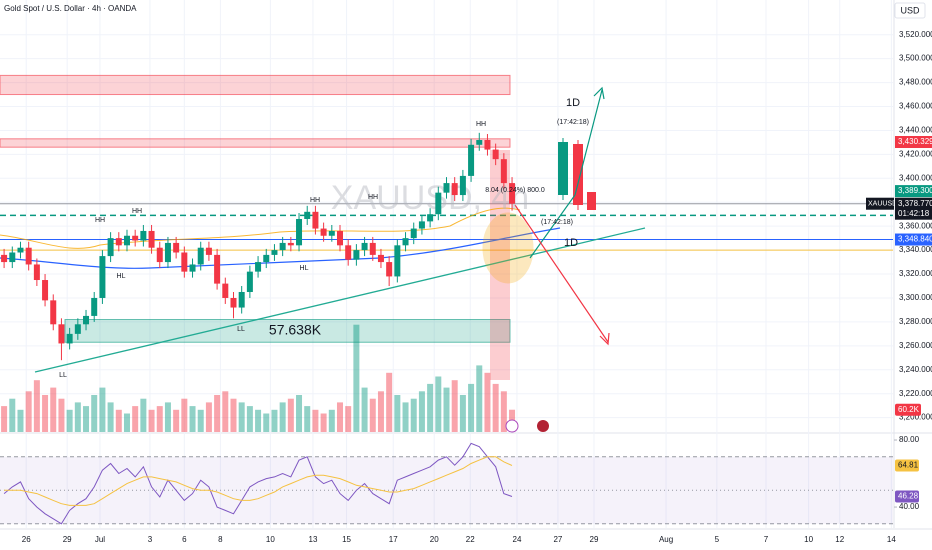 This screenshot has height=550, width=932. Describe the element at coordinates (26, 539) in the screenshot. I see `x-tick-label: 26` at that location.